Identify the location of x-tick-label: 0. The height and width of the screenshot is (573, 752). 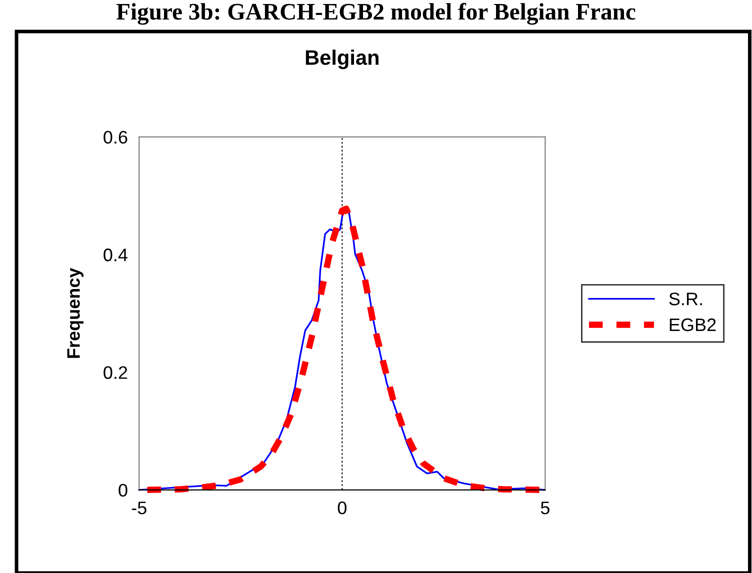
(342, 508).